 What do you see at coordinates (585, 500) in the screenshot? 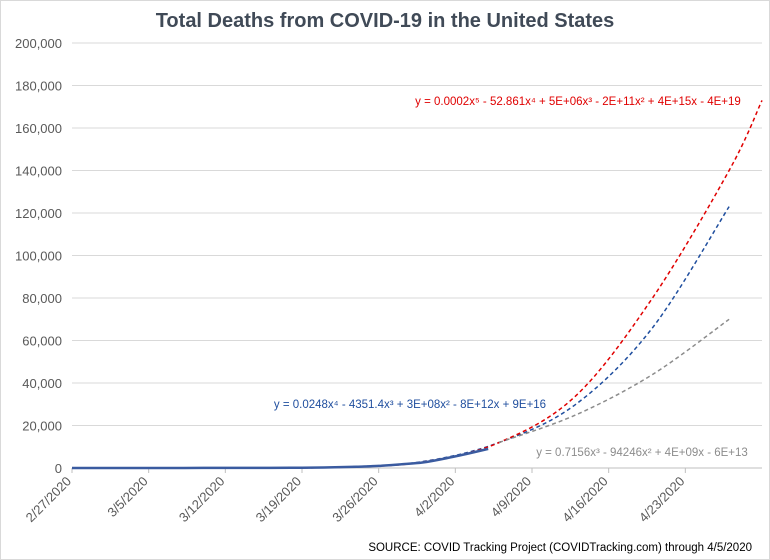
I see `x-tick-label: 4/16/2020` at bounding box center [585, 500].